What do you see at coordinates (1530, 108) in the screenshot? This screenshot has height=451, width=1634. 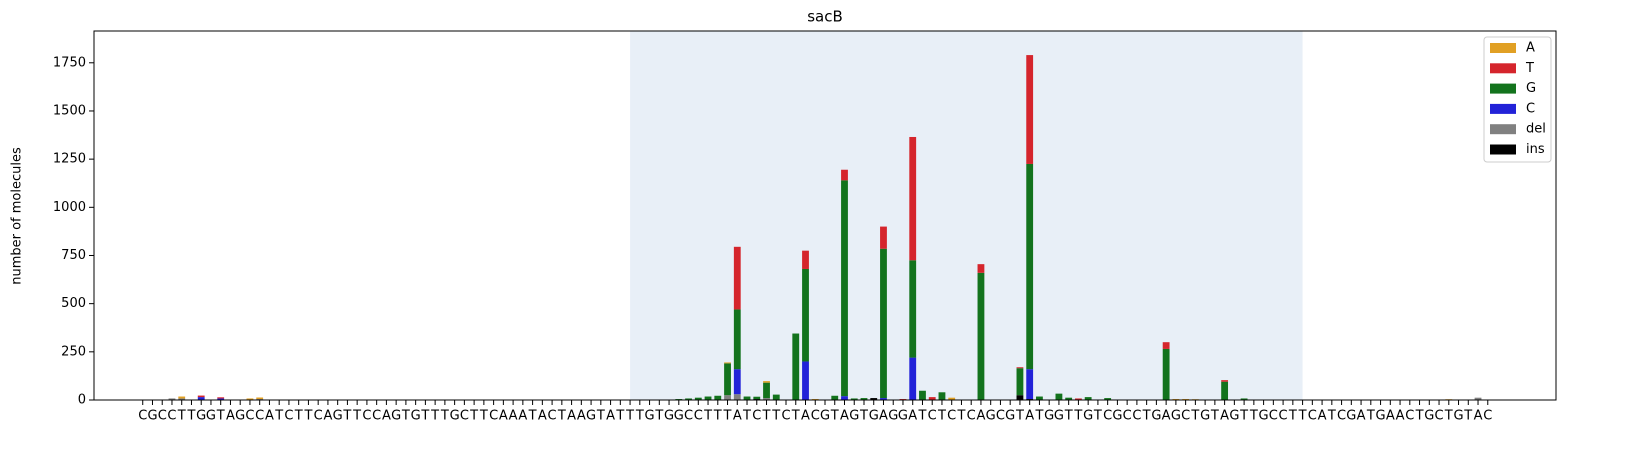 I see `legend-label: C` at bounding box center [1530, 108].